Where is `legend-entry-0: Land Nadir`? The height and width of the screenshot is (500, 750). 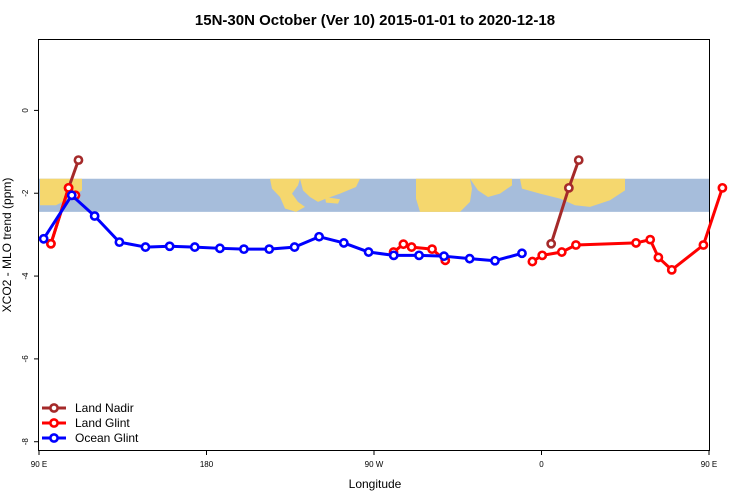
legend-entry-0: Land Nadir is located at coordinates (88, 408).